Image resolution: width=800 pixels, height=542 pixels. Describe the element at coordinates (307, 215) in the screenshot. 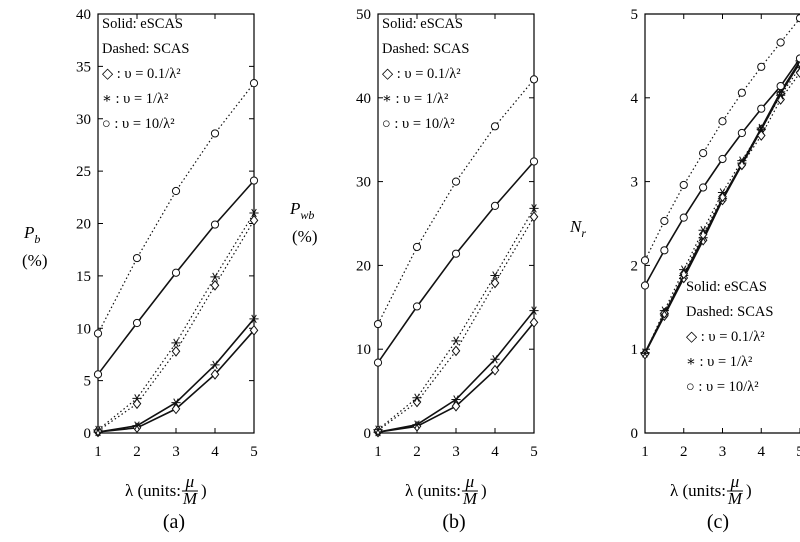

I see `y-axis-label-subscript: wb` at that location.